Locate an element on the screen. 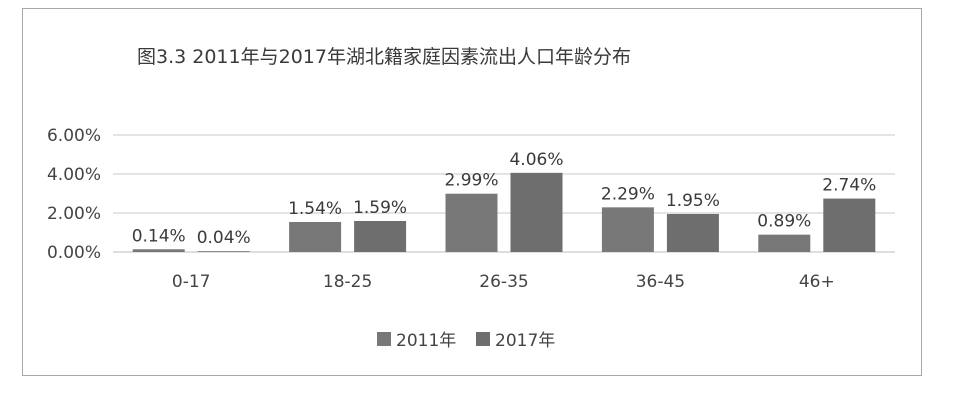 The height and width of the screenshot is (413, 954). legend: 2011年 2017年 is located at coordinates (466, 341).